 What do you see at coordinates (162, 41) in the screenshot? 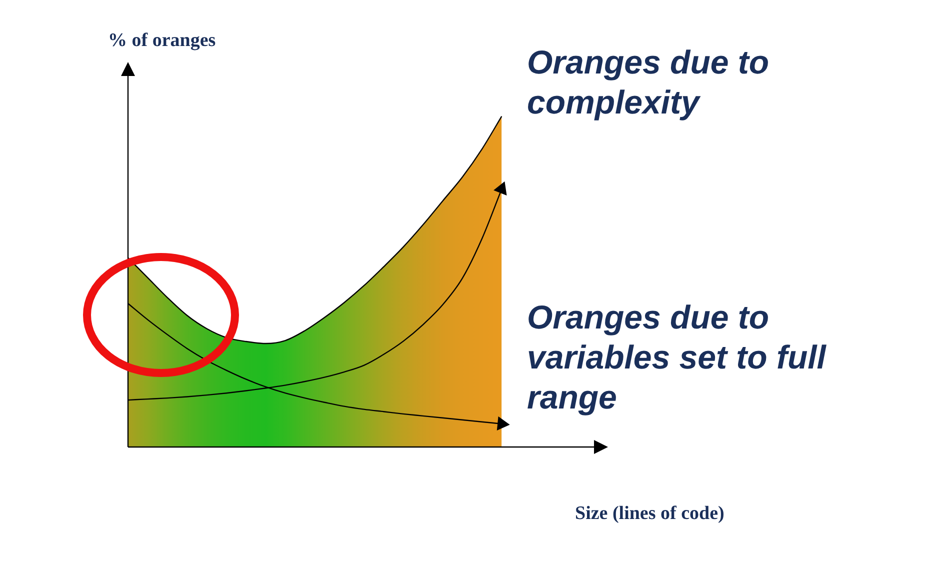
I see `y-axis-title: % of oranges` at bounding box center [162, 41].